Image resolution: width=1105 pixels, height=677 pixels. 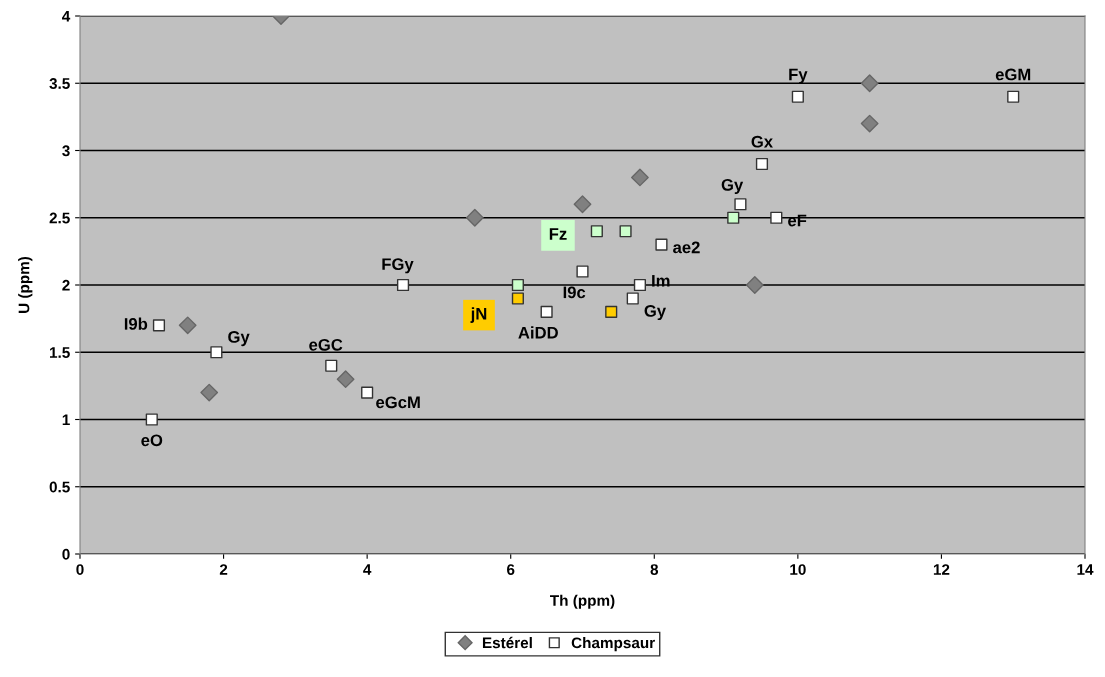 What do you see at coordinates (59, 487) in the screenshot?
I see `y-tick-label: 0.5` at bounding box center [59, 487].